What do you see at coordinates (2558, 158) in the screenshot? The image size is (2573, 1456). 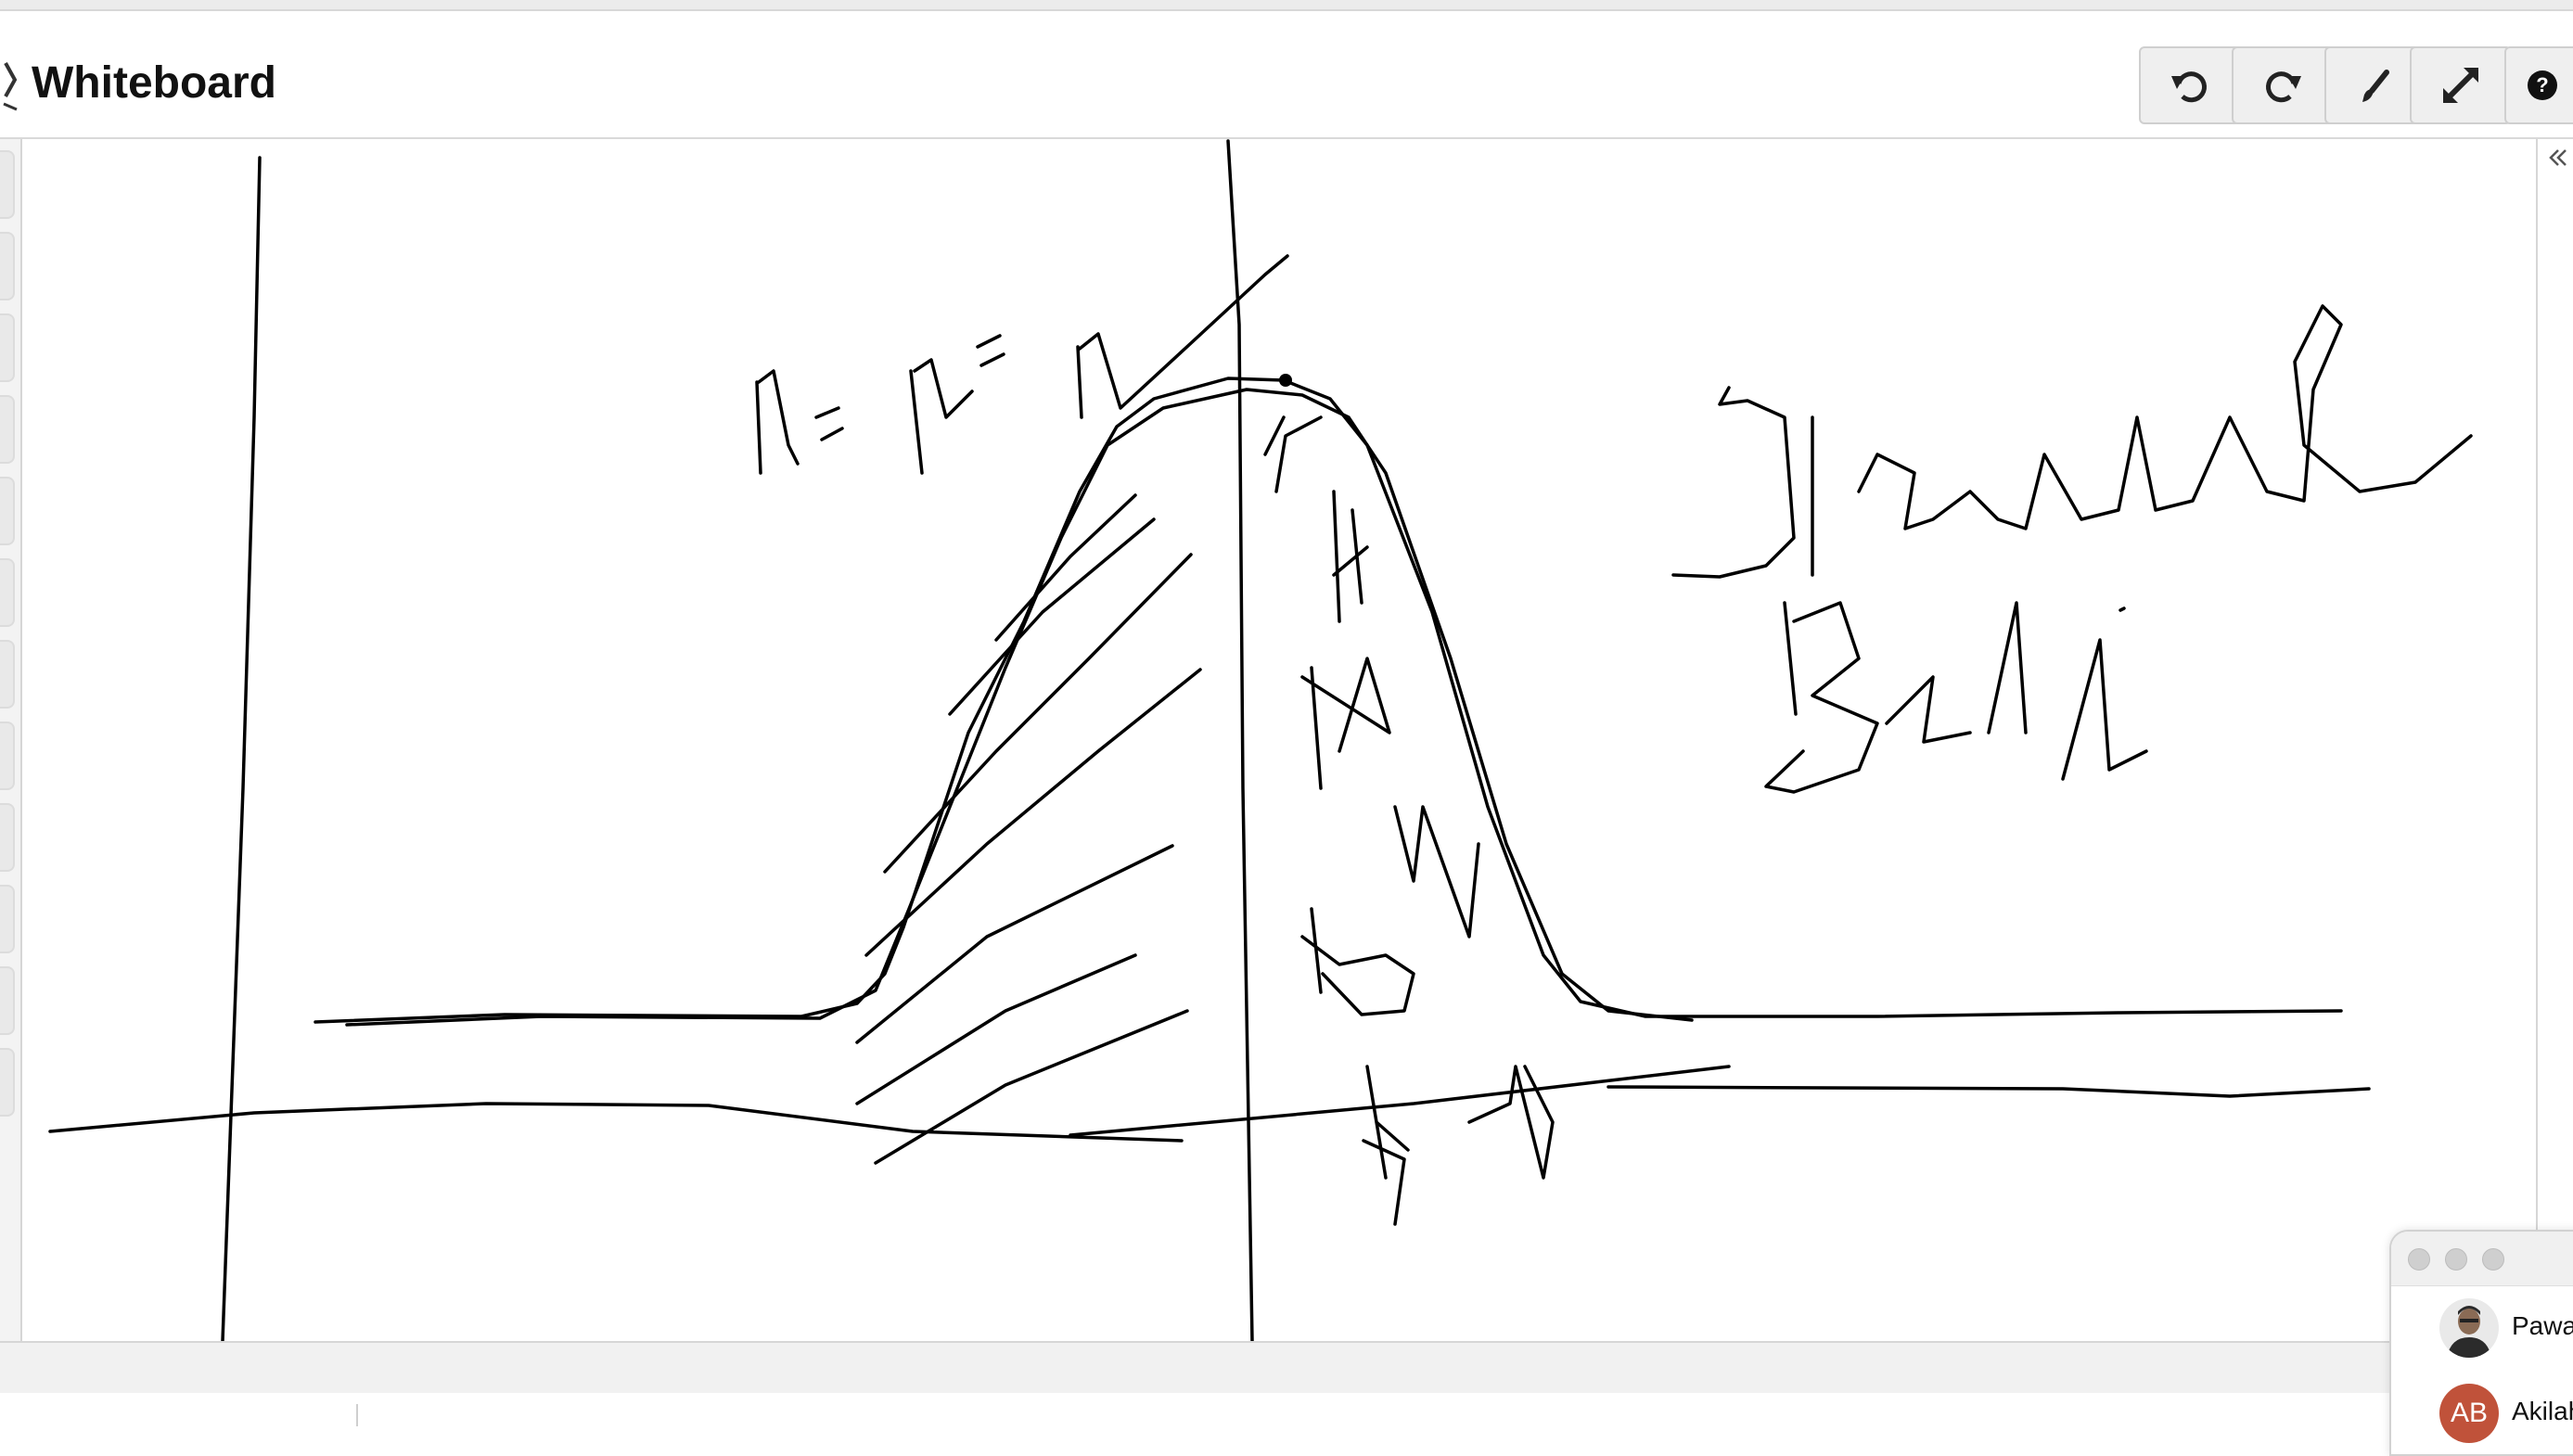 I see `collapse-panel-icon` at bounding box center [2558, 158].